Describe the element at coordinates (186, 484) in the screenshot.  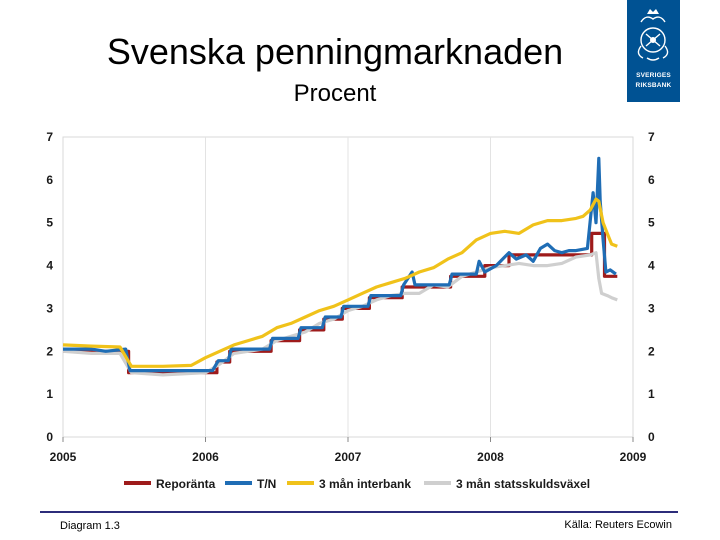
I see `legend-label-0: Reporänta` at that location.